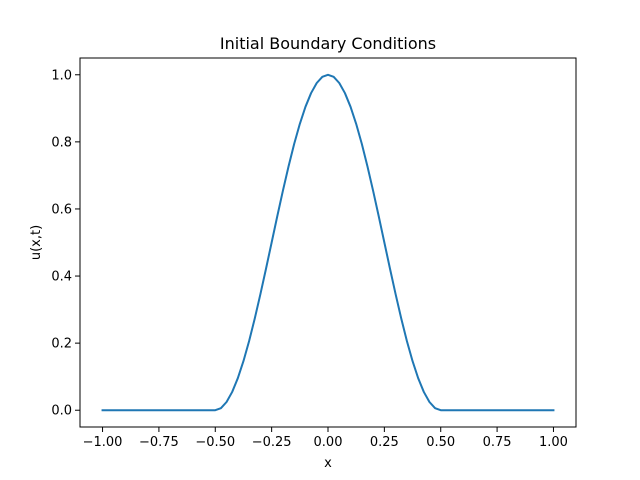  Describe the element at coordinates (65, 243) in the screenshot. I see `y-axis-ticks: 0.0 0.2 0.4 0.6 0.8 1.0` at that location.